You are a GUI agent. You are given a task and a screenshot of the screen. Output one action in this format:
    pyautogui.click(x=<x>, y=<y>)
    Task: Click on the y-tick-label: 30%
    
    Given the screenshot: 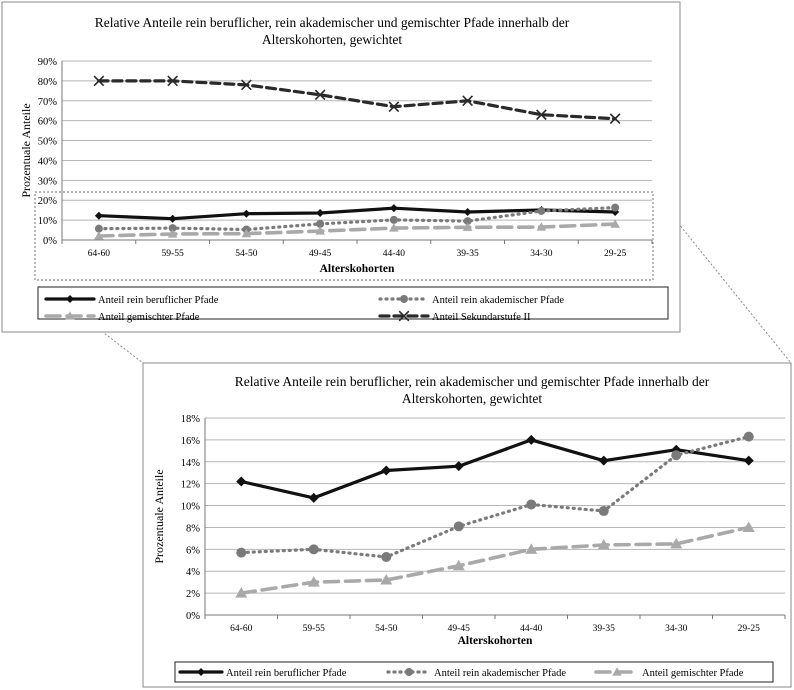 What is the action you would take?
    pyautogui.click(x=48, y=181)
    